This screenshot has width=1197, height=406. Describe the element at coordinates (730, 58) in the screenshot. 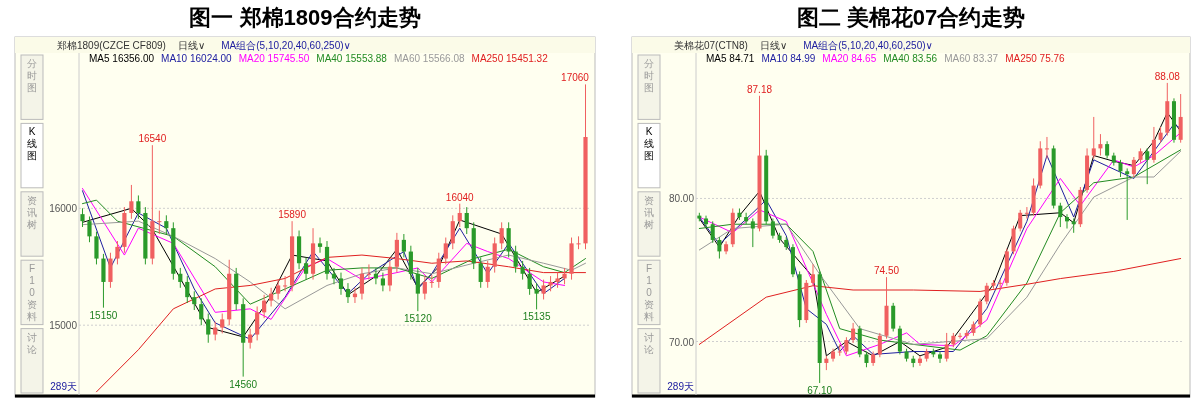

I see `text: MA5 84.71` at that location.